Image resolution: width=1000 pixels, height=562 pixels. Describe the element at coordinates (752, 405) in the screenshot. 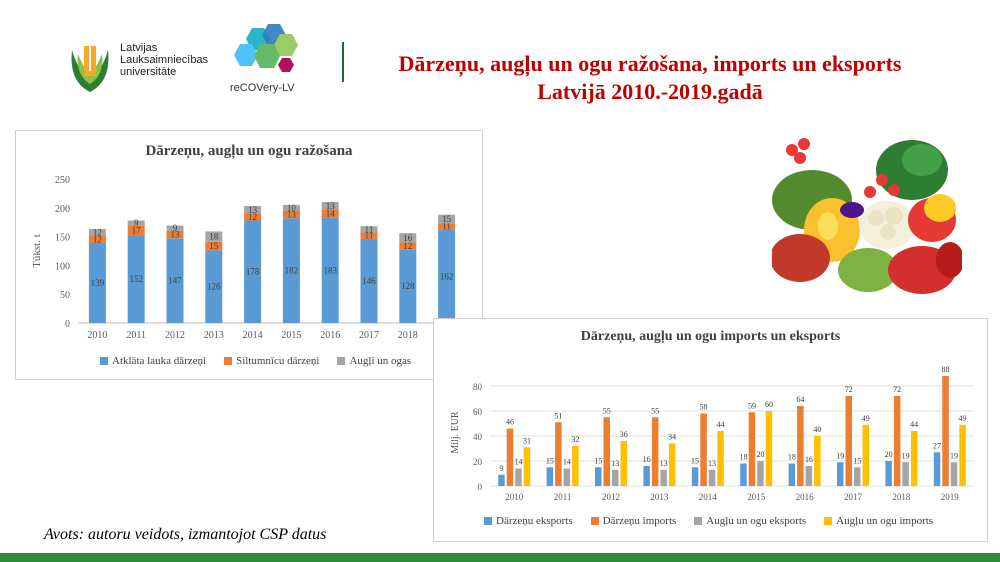

I see `data-label: 59` at that location.